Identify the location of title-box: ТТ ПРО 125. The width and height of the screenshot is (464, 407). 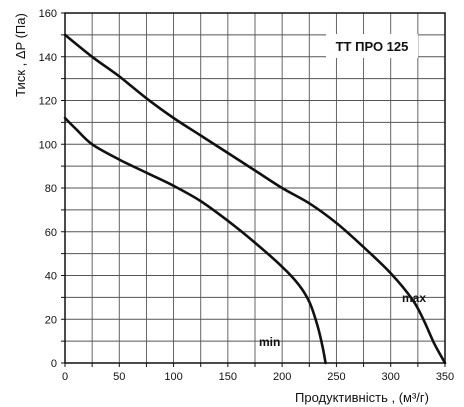
(372, 46).